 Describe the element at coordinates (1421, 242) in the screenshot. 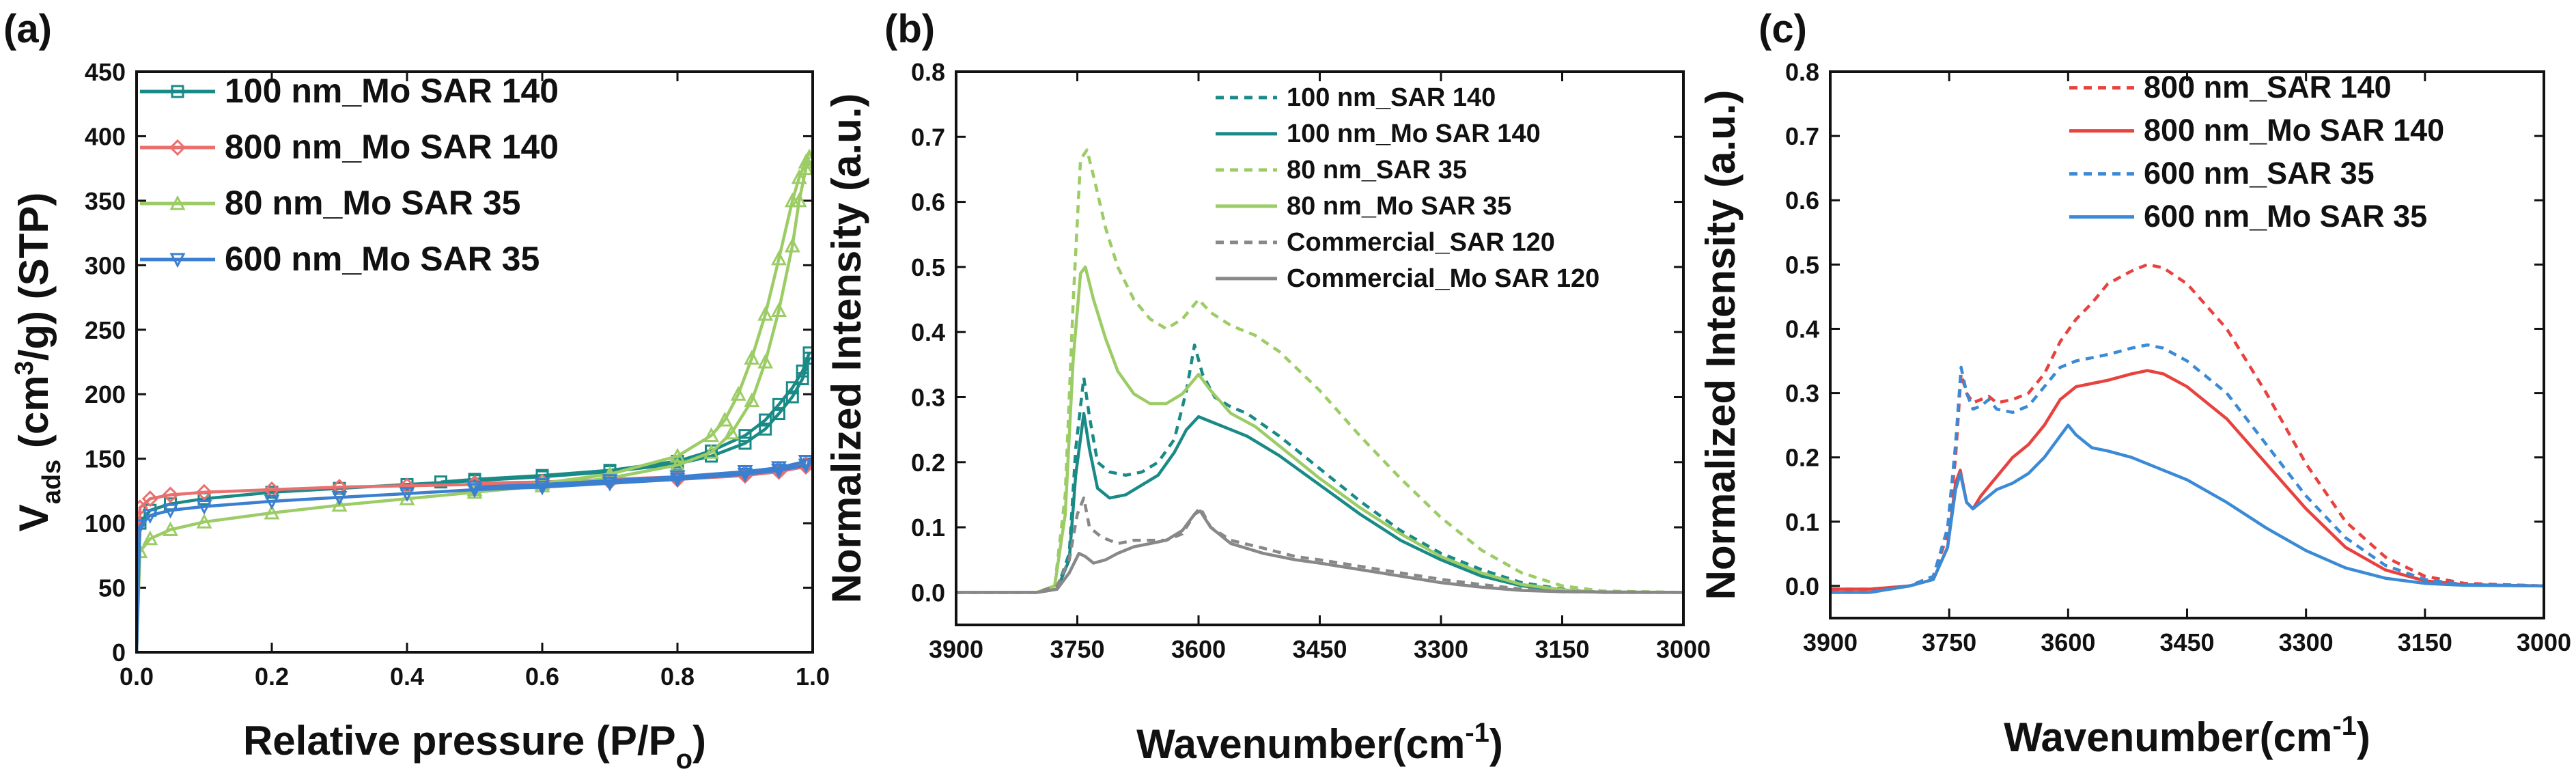

I see `legend-label: Commercial_SAR 120` at that location.